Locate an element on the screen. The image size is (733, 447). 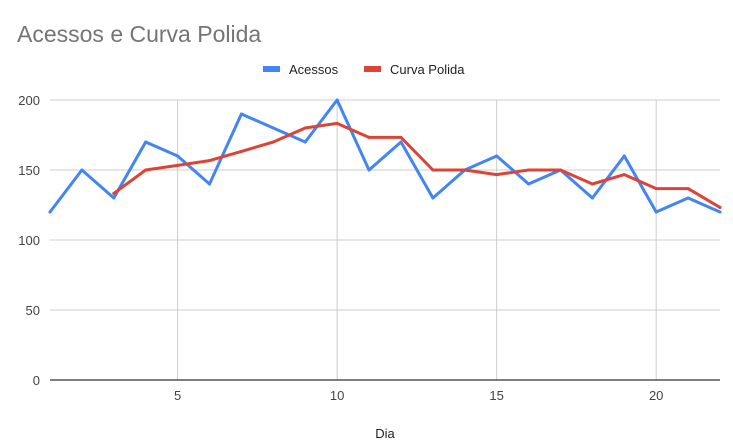
y-tick-label: 200 is located at coordinates (29, 100).